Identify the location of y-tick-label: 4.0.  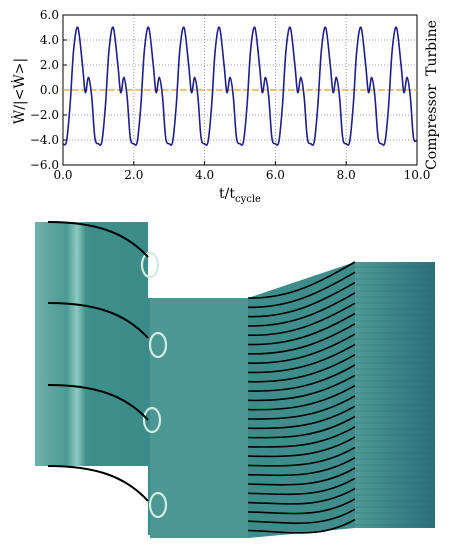
(49, 40).